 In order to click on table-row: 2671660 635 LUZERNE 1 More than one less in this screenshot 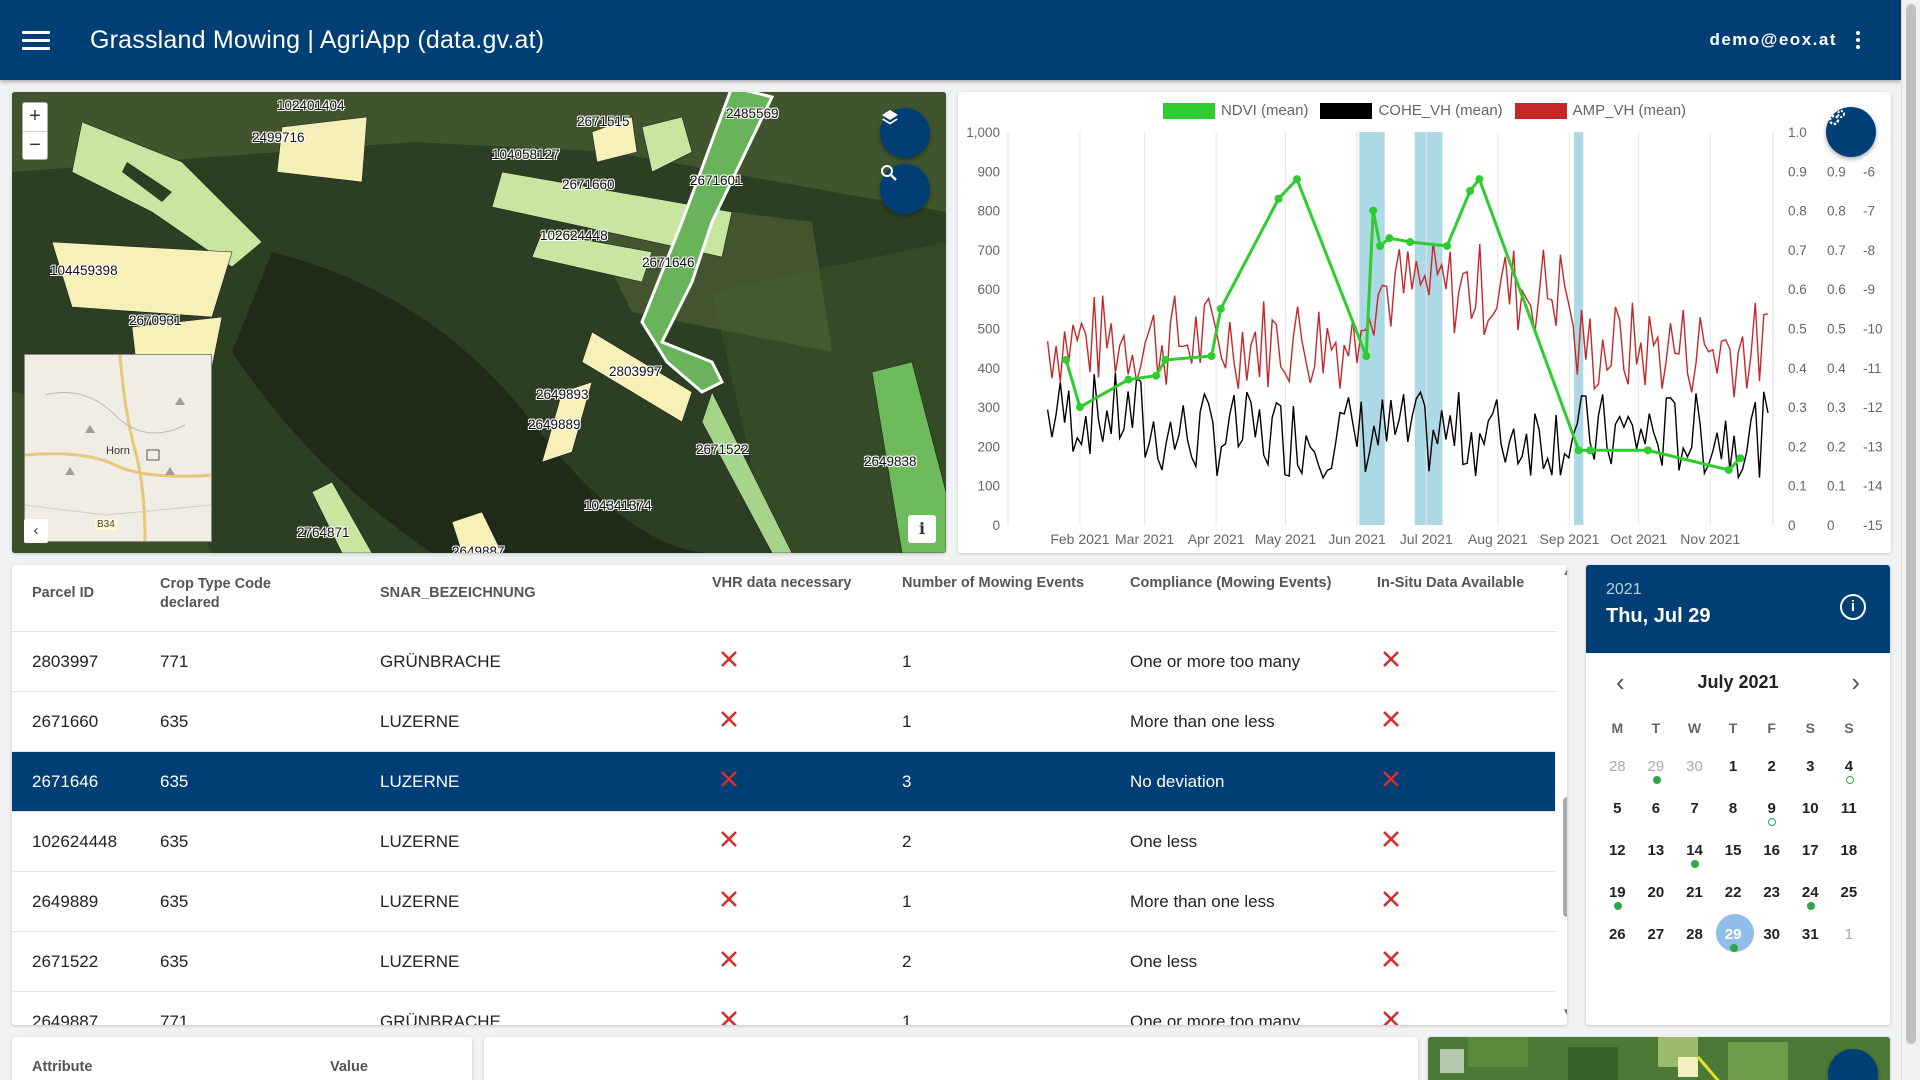, I will do `click(783, 722)`.